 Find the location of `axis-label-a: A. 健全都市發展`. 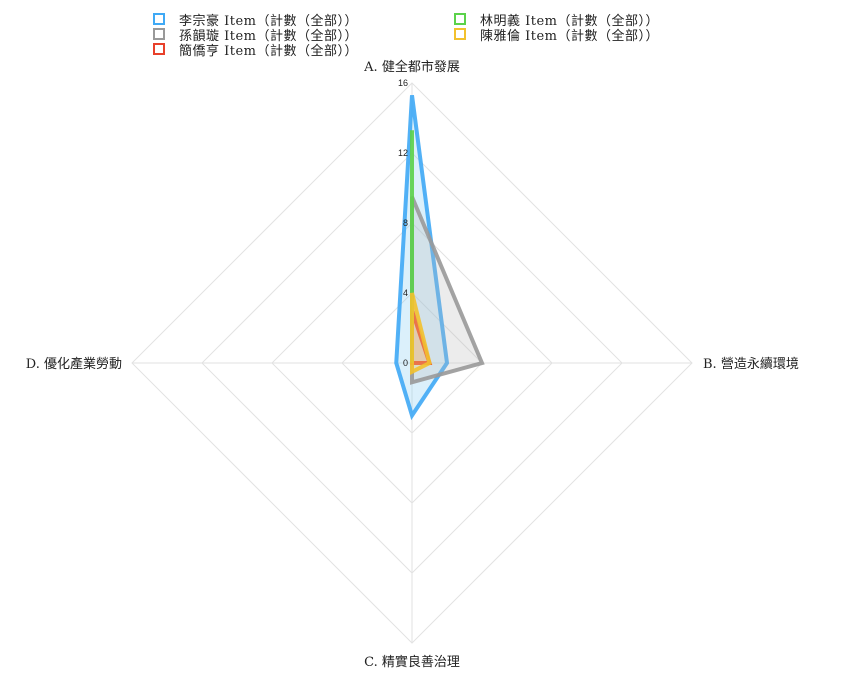

axis-label-a: A. 健全都市發展 is located at coordinates (411, 67).